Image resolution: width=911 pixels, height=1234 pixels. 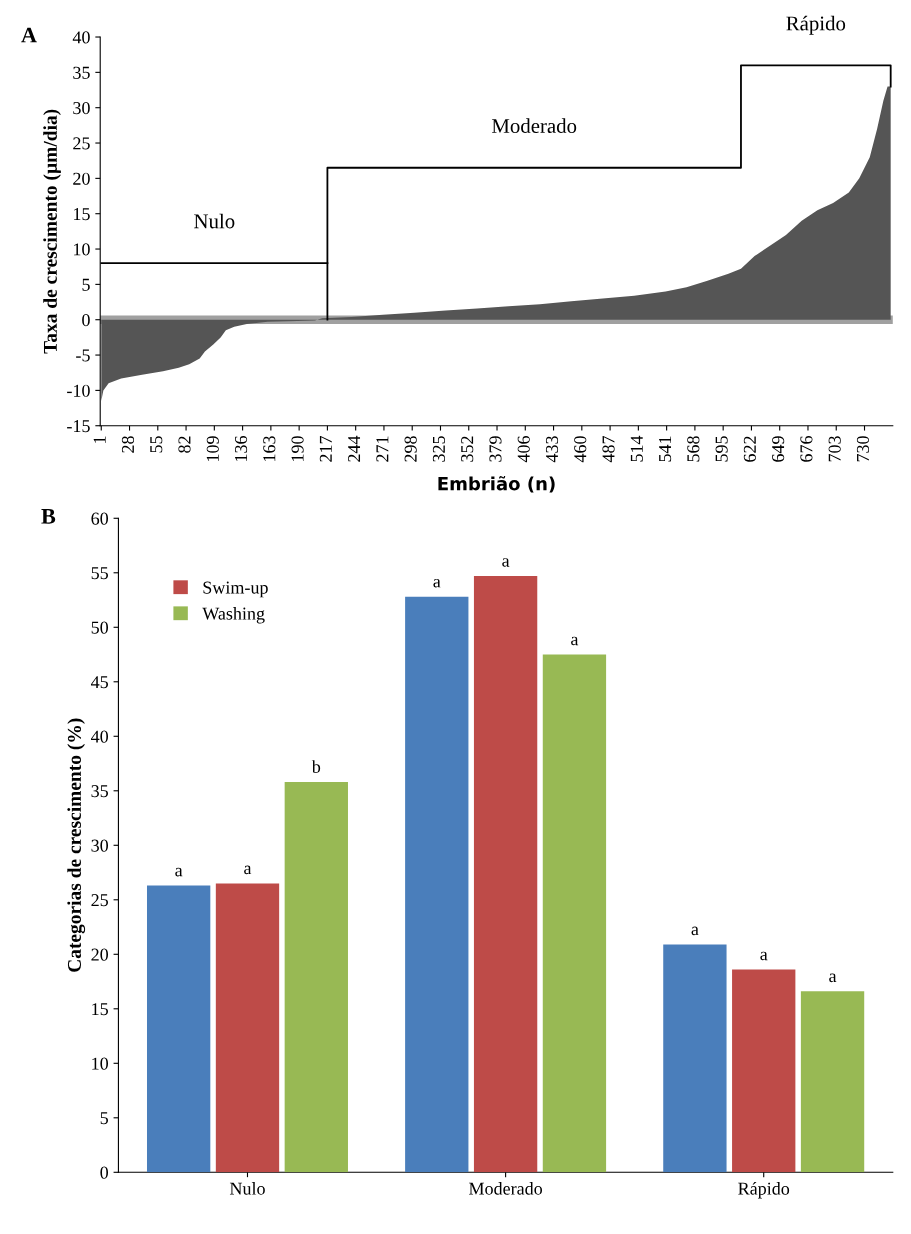 What do you see at coordinates (552, 449) in the screenshot?
I see `x-tick-label: 433` at bounding box center [552, 449].